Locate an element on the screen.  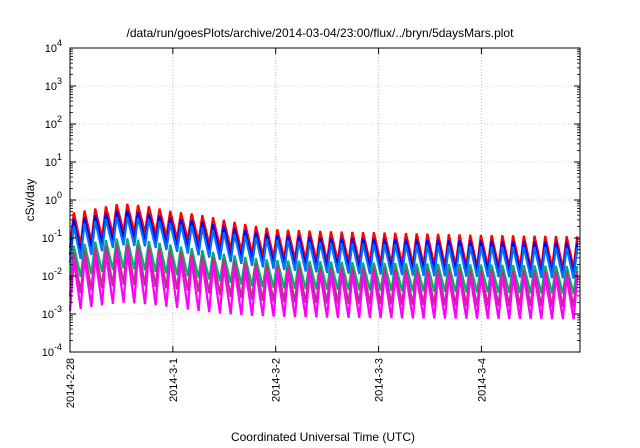
y-tick-labels: 10⁻⁴ 10⁻³ 10⁻² 10⁻¹ 10⁰ 10¹ 10² 10³ 10⁴ is located at coordinates (52, 198).